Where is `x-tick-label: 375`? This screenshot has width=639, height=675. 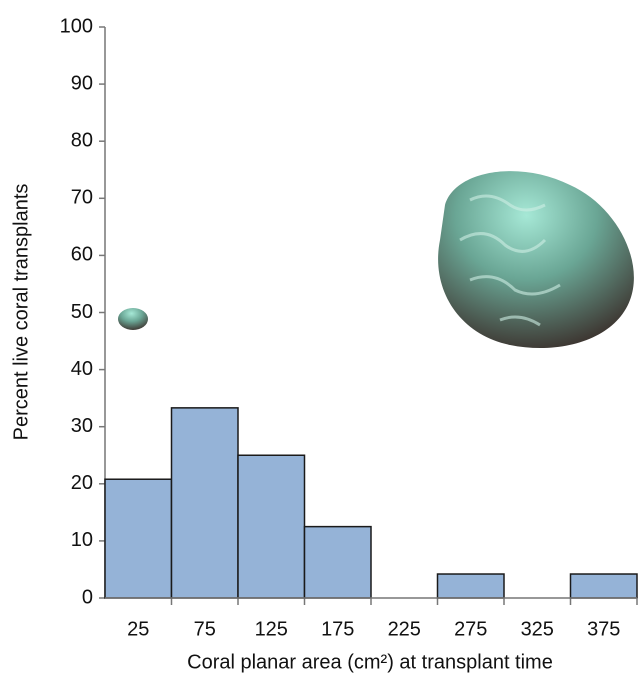
x-tick-label: 375 is located at coordinates (603, 629).